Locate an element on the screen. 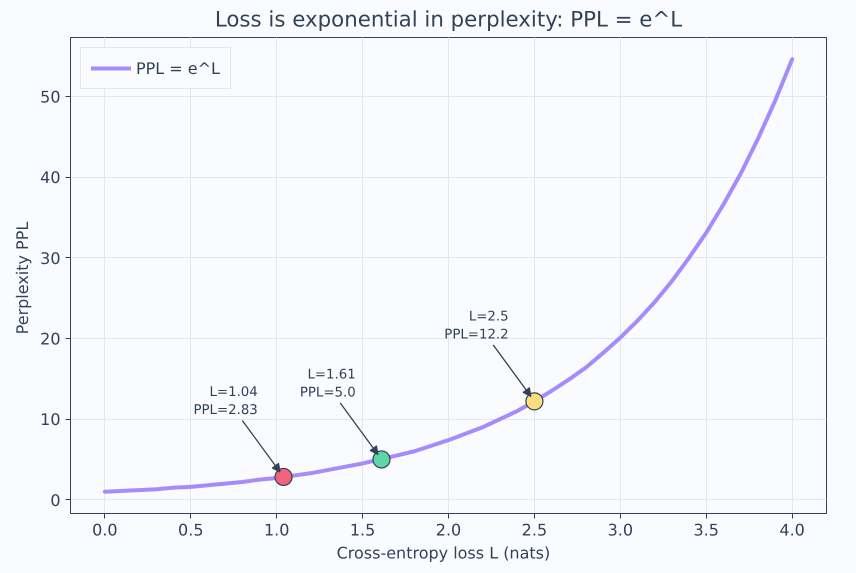  x-tick-label: 4.0 is located at coordinates (792, 530).